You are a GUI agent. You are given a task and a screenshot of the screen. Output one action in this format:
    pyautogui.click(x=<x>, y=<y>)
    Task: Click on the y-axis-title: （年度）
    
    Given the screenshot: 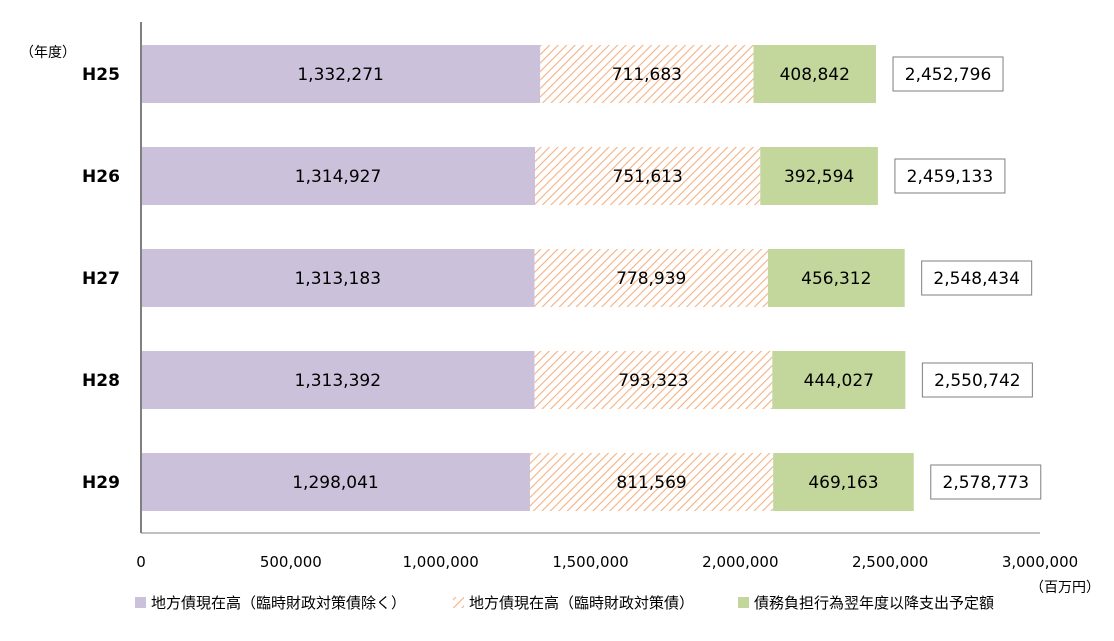 What is the action you would take?
    pyautogui.click(x=48, y=53)
    